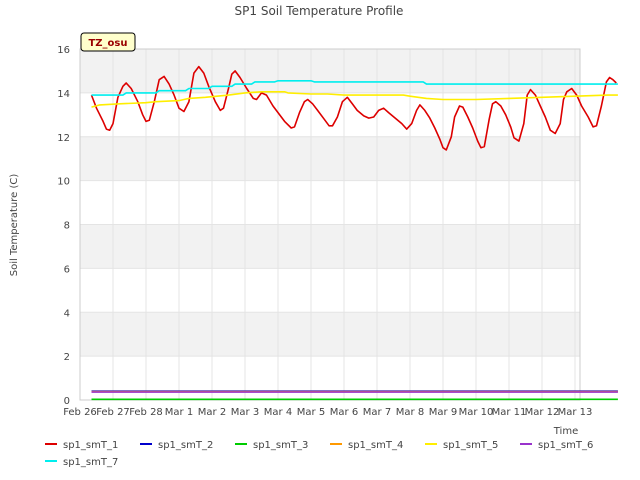  What do you see at coordinates (185, 445) in the screenshot?
I see `legend-label: sp1_smT_2` at bounding box center [185, 445].